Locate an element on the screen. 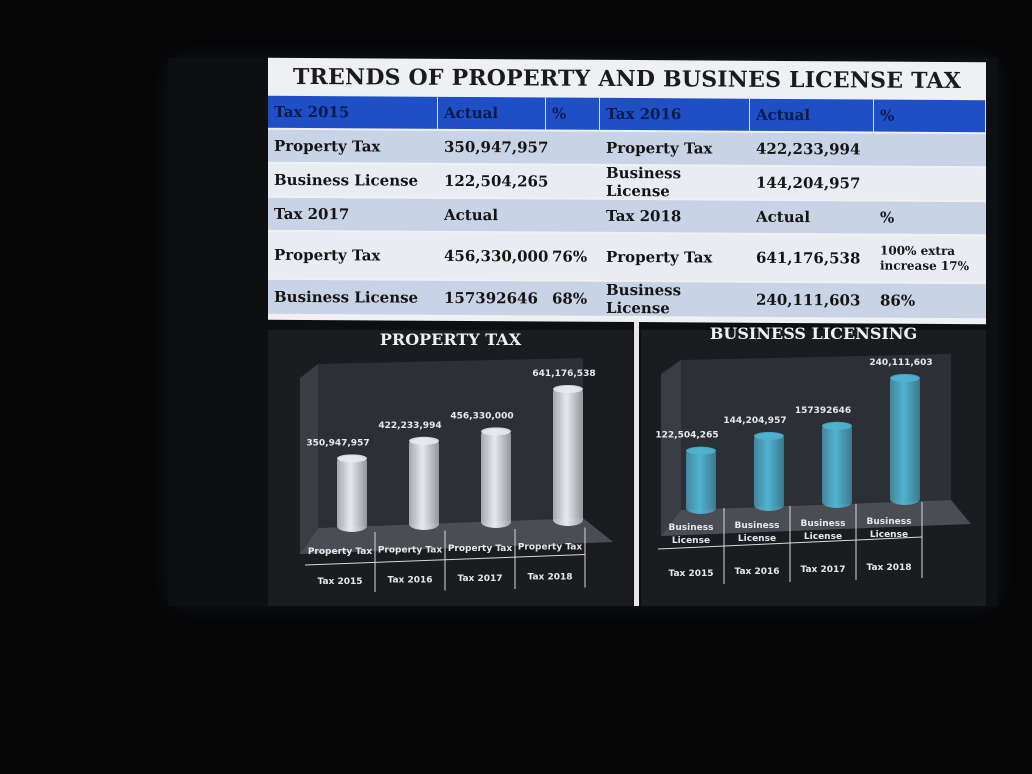 Image resolution: width=1032 pixels, height=774 pixels. table-cell: 240,111,603 is located at coordinates (808, 300).